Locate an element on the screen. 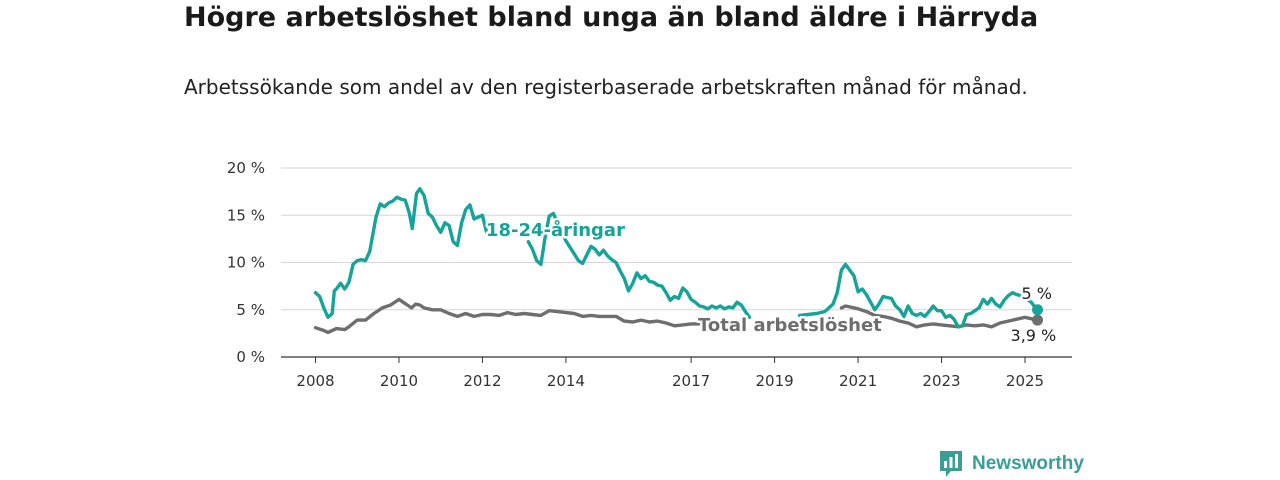 This screenshot has height=480, width=1280. x-tick-label: 2019 is located at coordinates (774, 381).